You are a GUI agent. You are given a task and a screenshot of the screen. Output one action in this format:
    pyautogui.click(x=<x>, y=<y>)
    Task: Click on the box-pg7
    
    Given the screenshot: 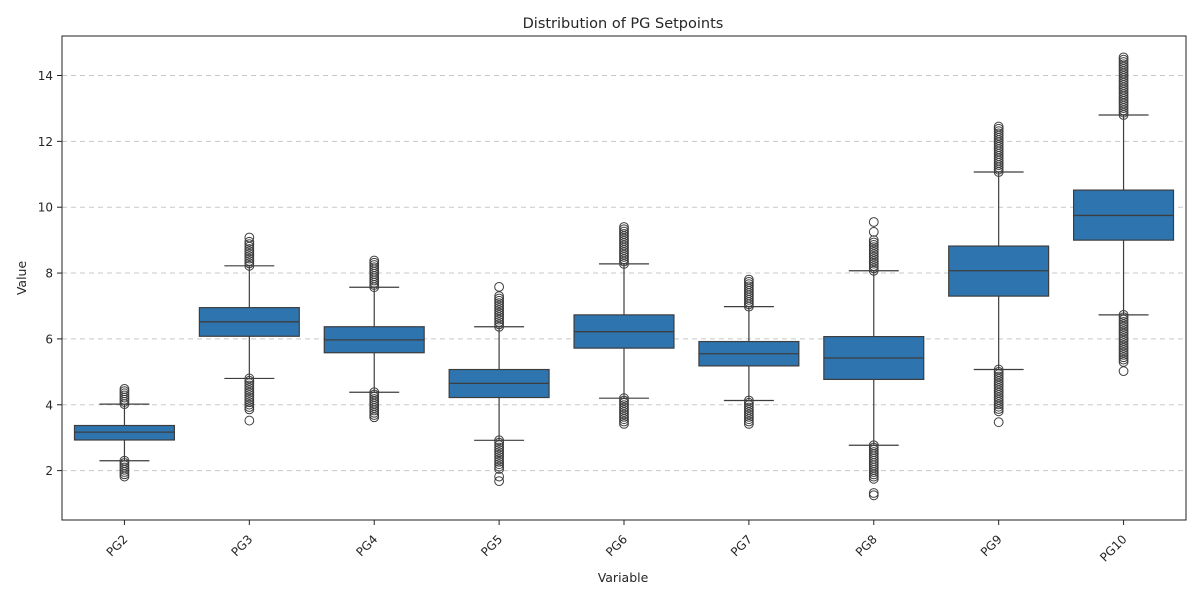 What is the action you would take?
    pyautogui.click(x=749, y=351)
    